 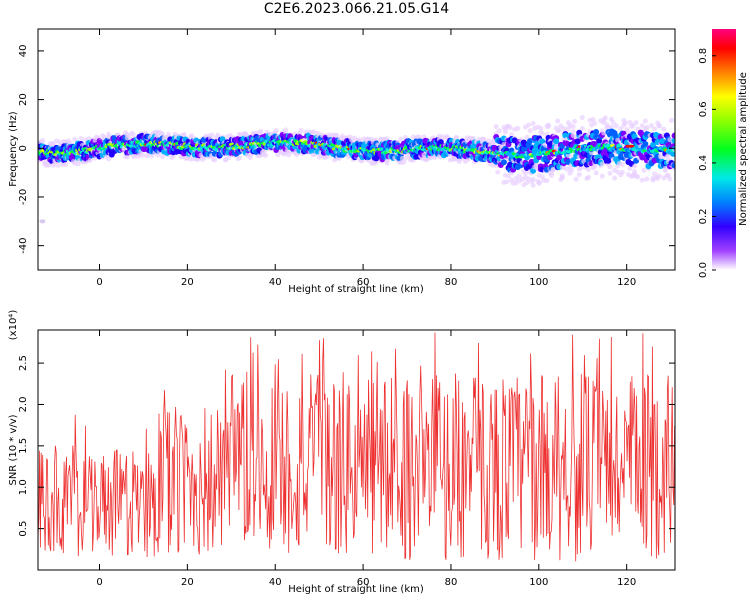 What do you see at coordinates (13, 449) in the screenshot?
I see `snr-y-label: SNR (10 * v/v)` at bounding box center [13, 449].